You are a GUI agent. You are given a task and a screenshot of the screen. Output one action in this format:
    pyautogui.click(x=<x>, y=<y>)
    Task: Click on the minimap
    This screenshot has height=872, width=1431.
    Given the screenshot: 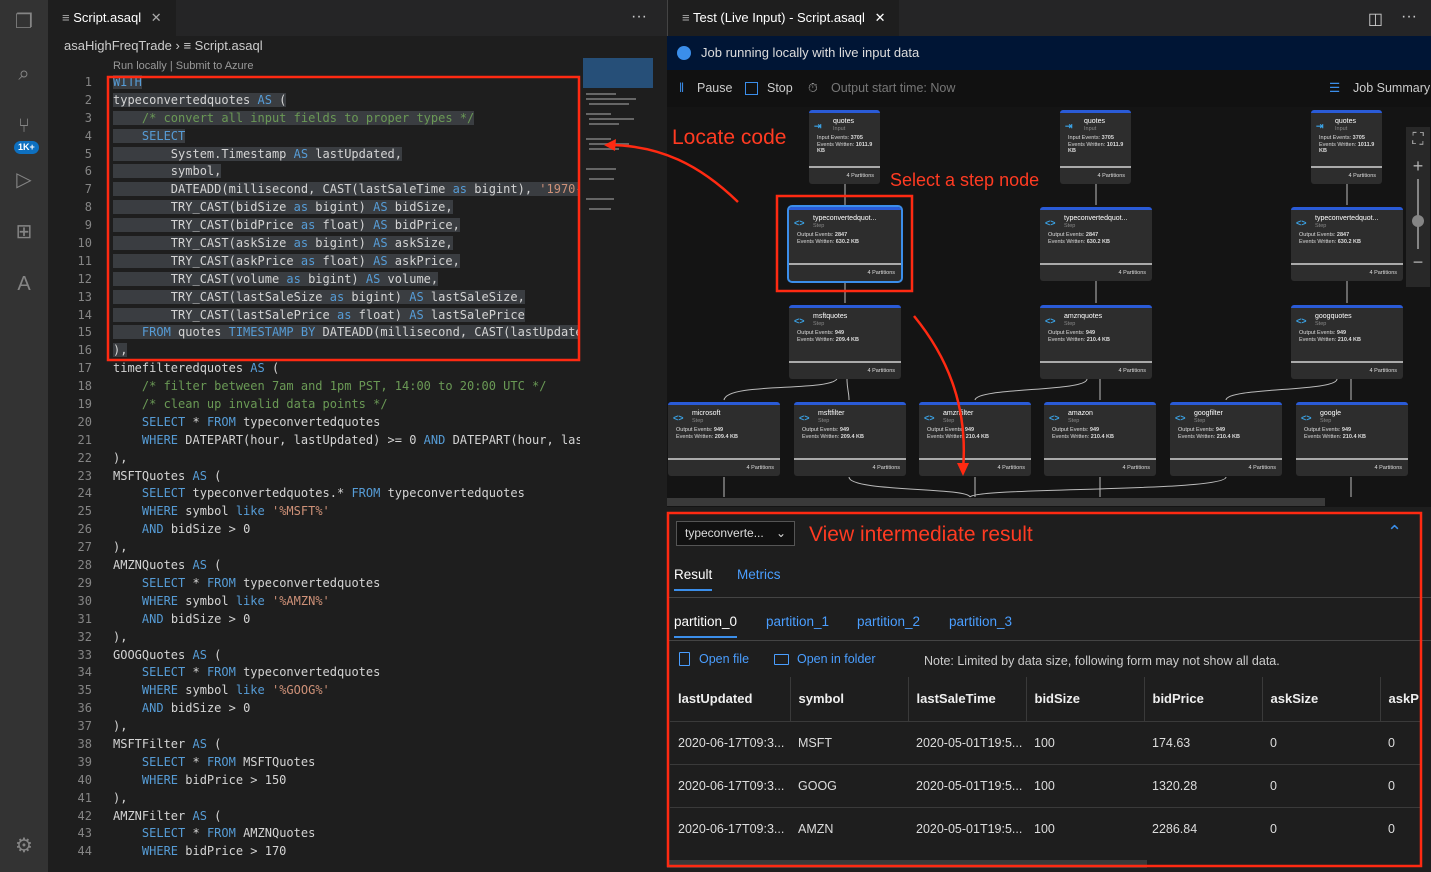 What is the action you would take?
    pyautogui.click(x=618, y=143)
    